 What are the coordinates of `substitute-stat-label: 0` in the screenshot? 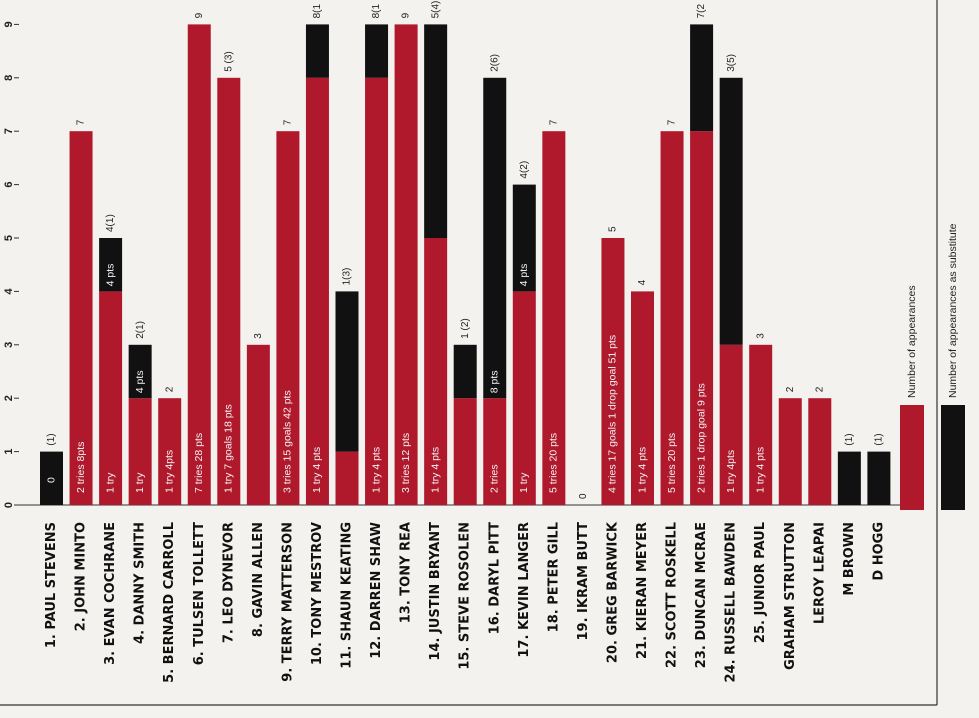 It's located at (51, 480).